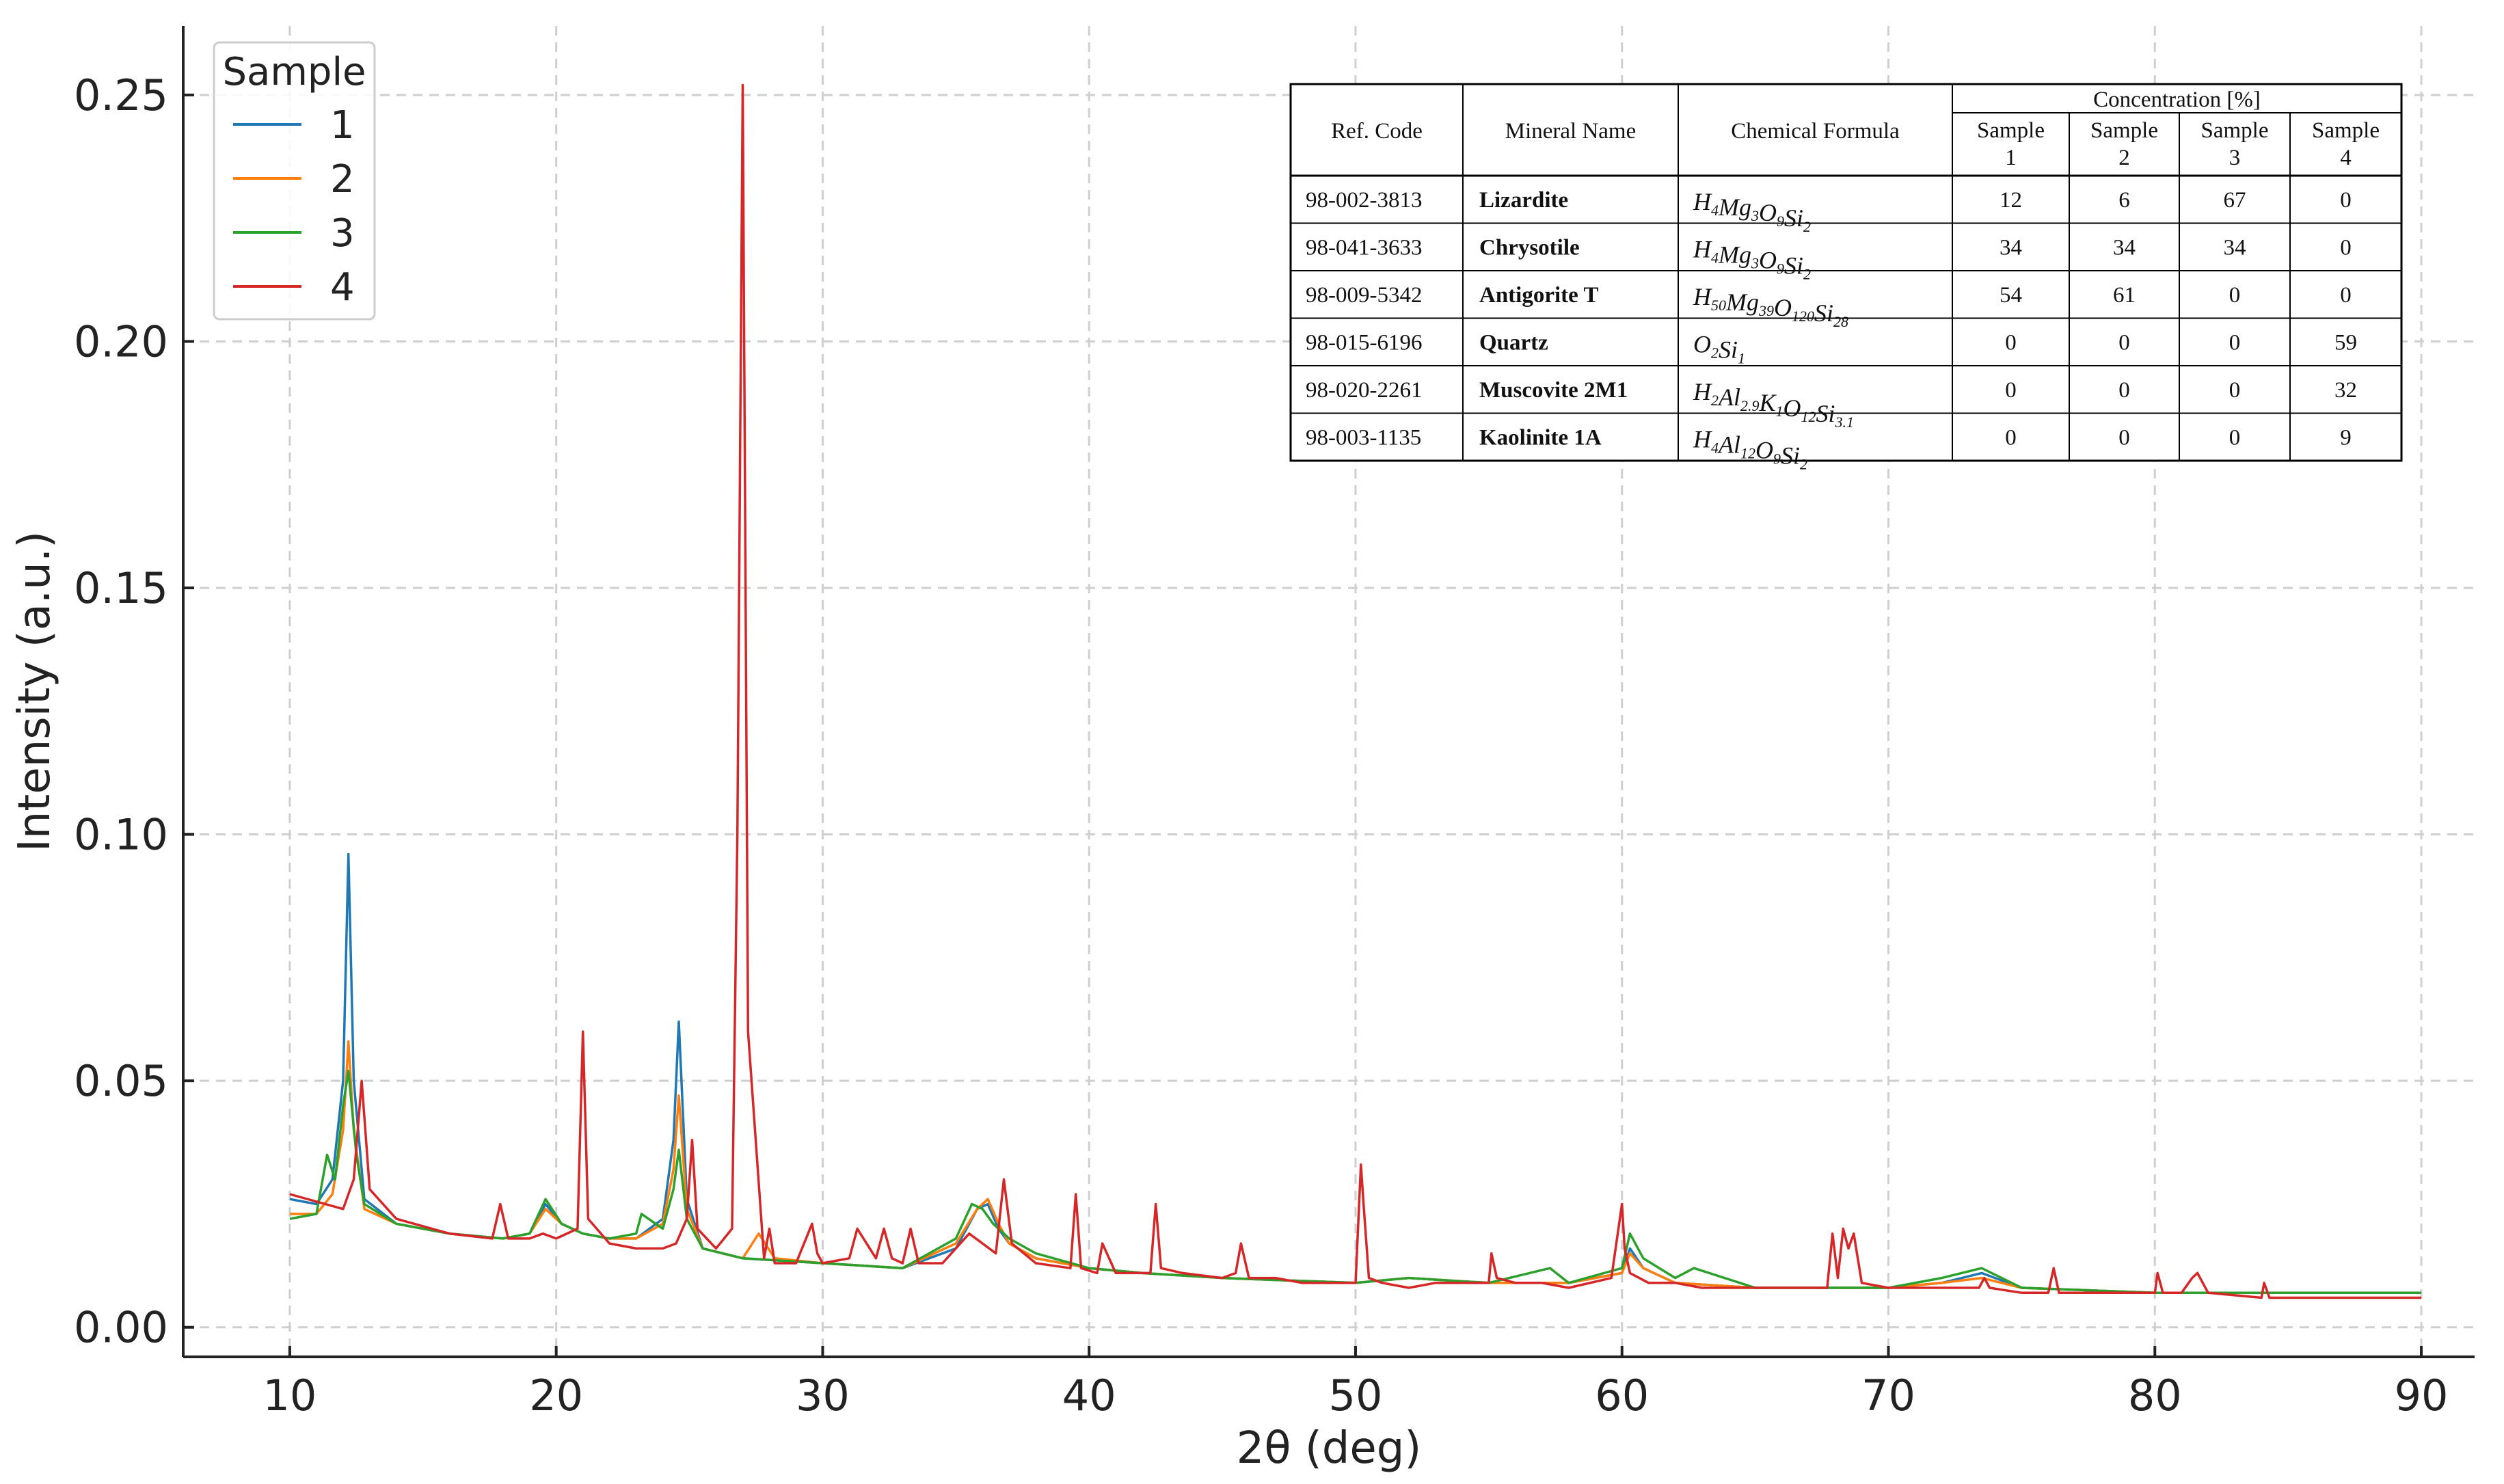  I want to click on cell-mineral-name: Muscovite 2M1, so click(1553, 391).